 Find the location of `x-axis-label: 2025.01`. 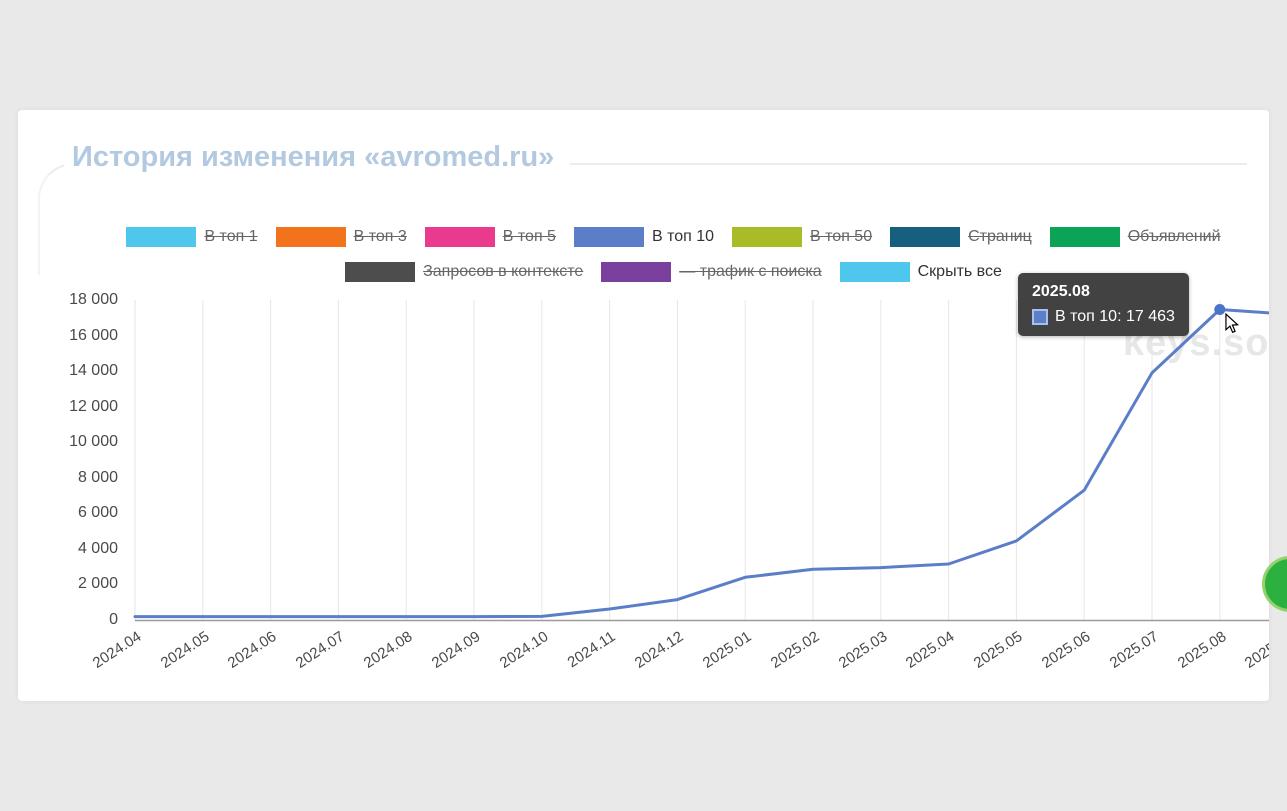

x-axis-label: 2025.01 is located at coordinates (727, 650).